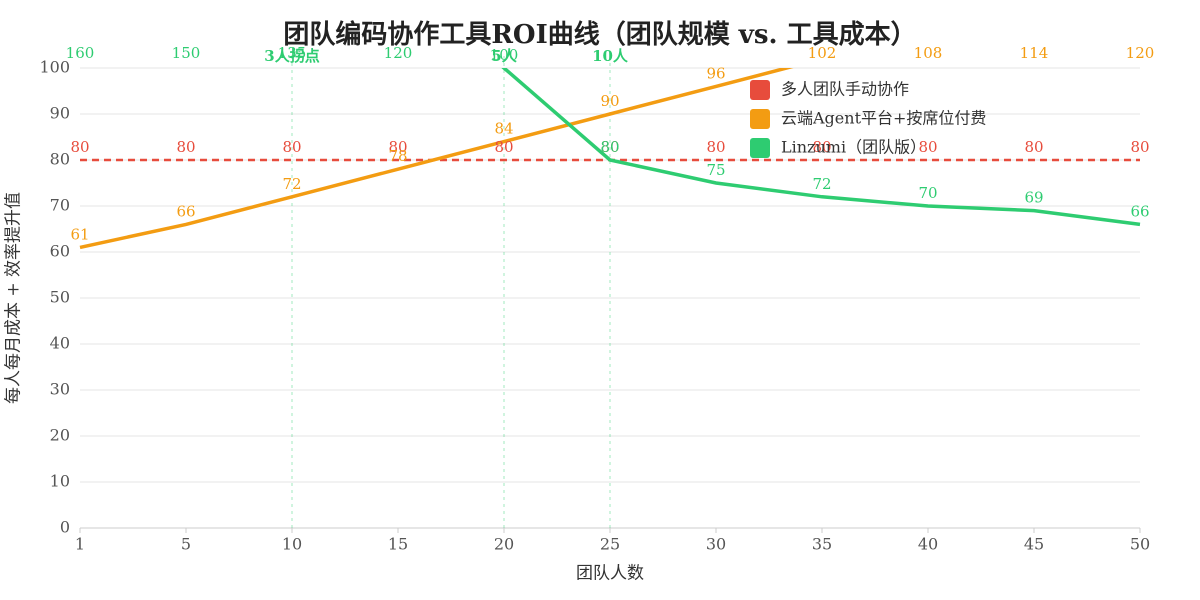 Image resolution: width=1200 pixels, height=600 pixels. What do you see at coordinates (715, 73) in the screenshot?
I see `data-label: 96` at bounding box center [715, 73].